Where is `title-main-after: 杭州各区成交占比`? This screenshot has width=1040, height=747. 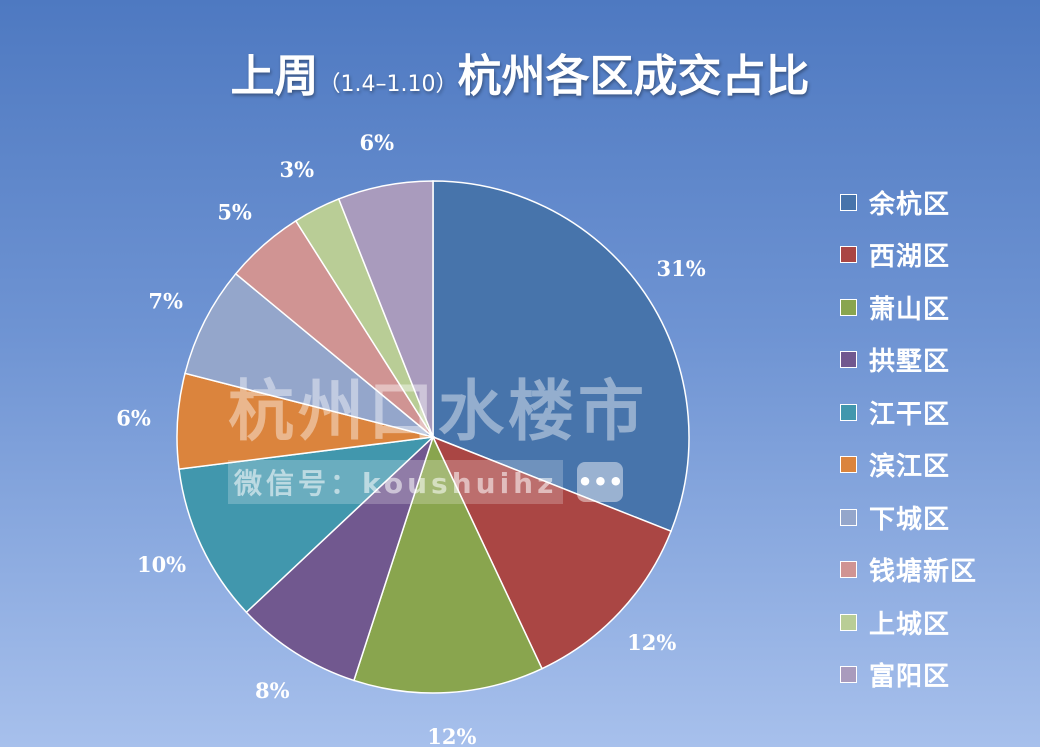
title-main-after: 杭州各区成交占比 is located at coordinates (633, 76).